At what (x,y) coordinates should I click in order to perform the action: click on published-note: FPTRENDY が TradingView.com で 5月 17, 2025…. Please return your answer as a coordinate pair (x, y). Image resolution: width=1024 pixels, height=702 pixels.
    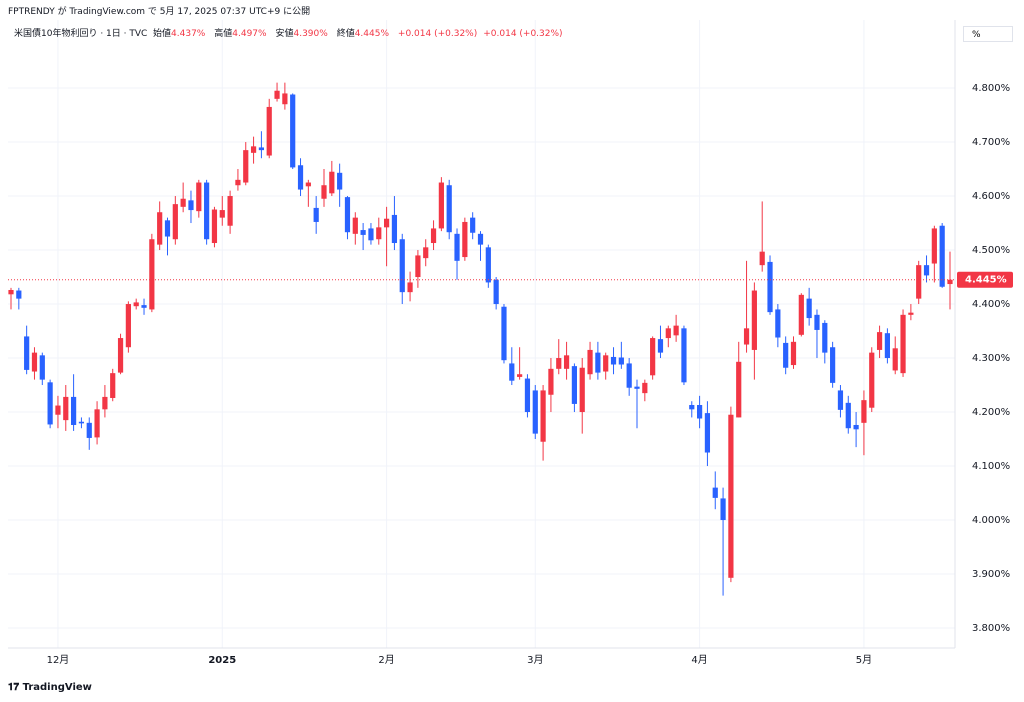
    Looking at the image, I should click on (159, 12).